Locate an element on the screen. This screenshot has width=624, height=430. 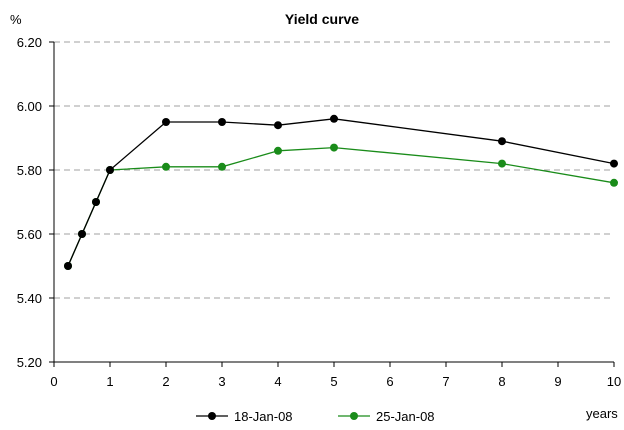
x-tick-label: 8 is located at coordinates (501, 381).